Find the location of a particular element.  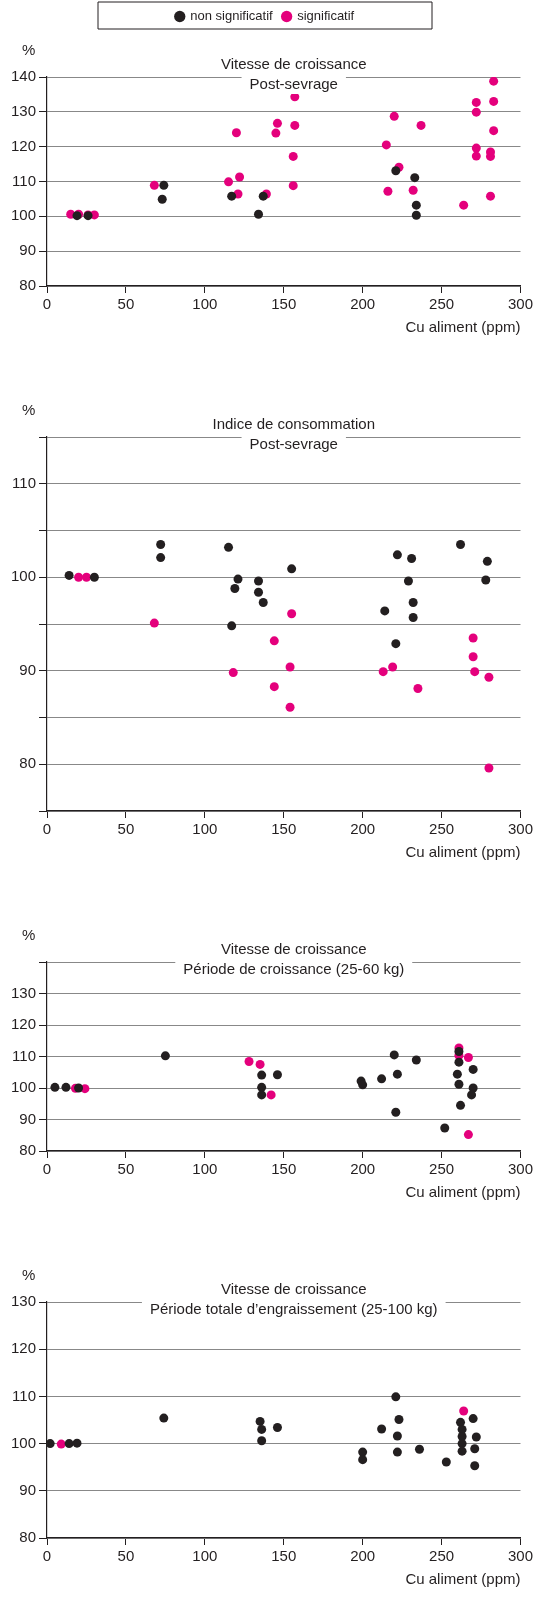

legend-label: significatif is located at coordinates (326, 16).